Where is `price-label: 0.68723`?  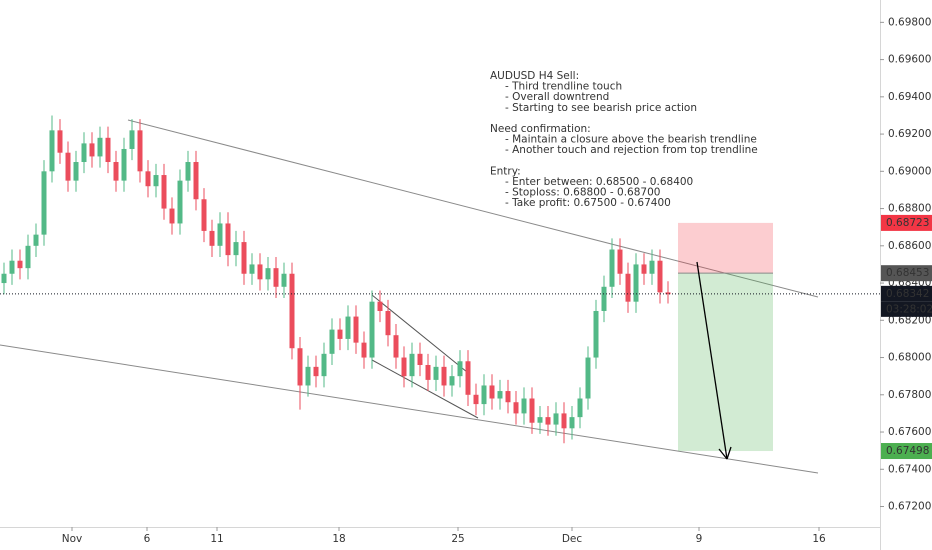 price-label: 0.68723 is located at coordinates (907, 223).